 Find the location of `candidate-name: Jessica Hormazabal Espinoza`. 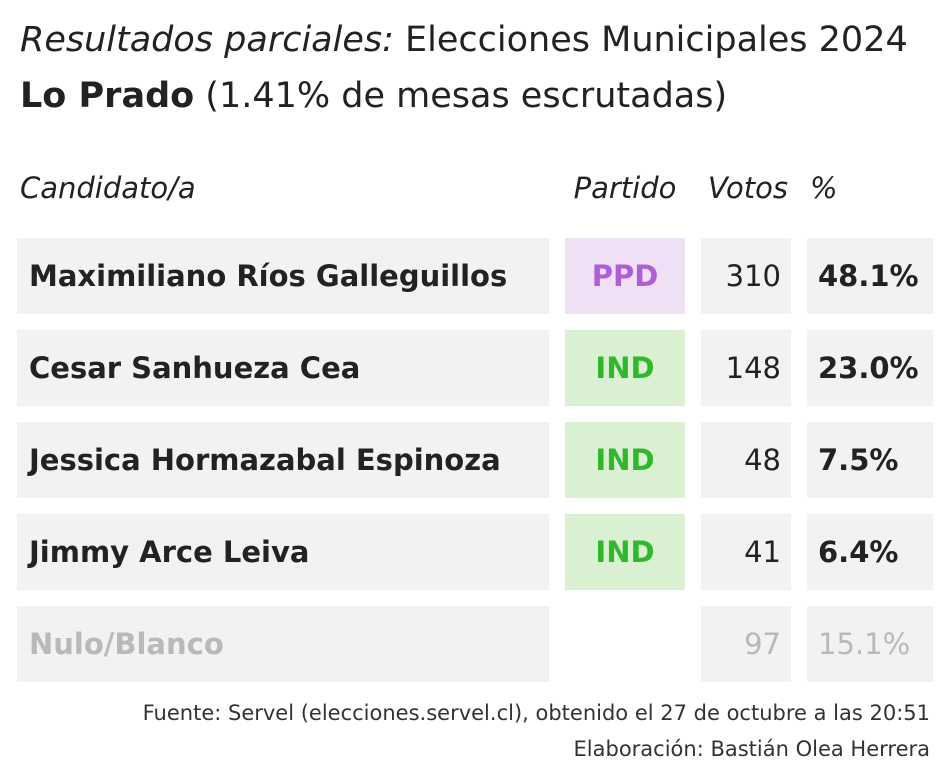

candidate-name: Jessica Hormazabal Espinoza is located at coordinates (283, 460).